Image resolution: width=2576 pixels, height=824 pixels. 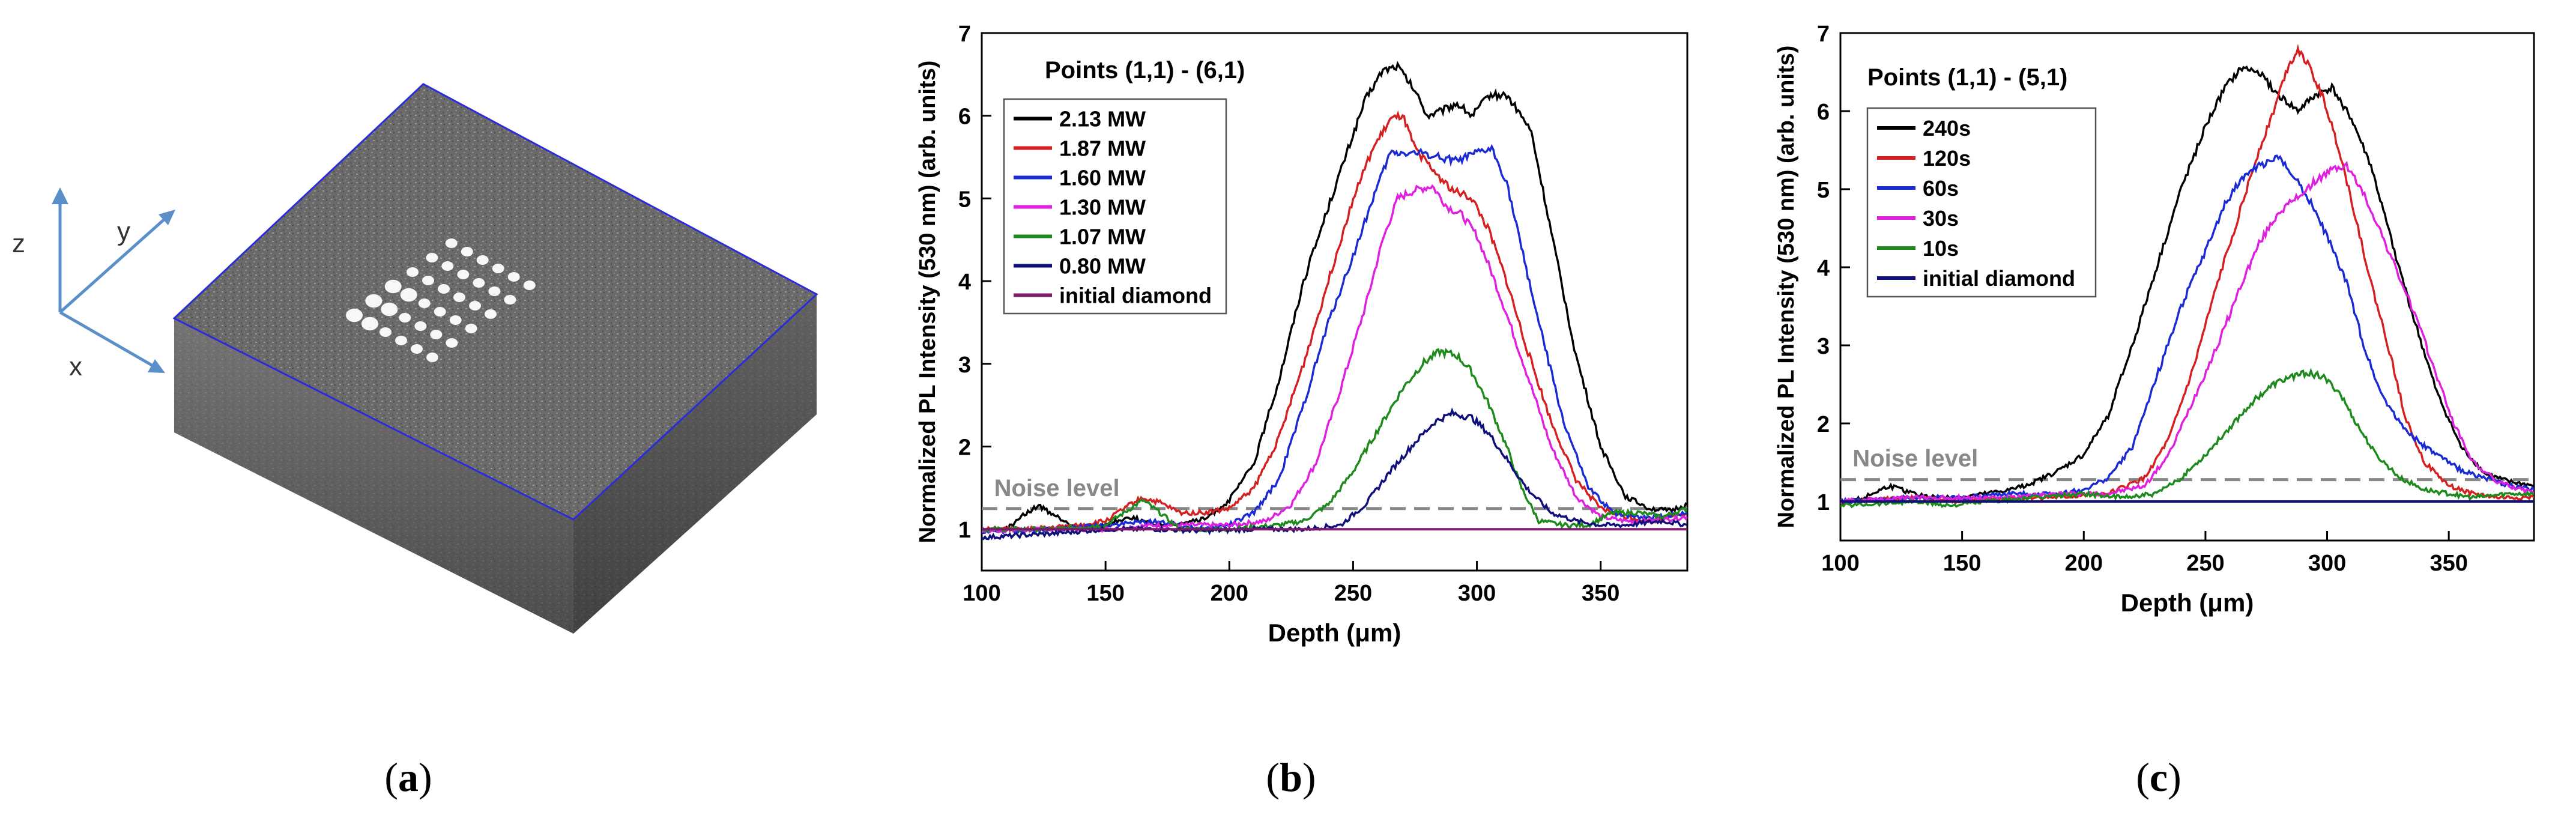 What do you see at coordinates (1102, 207) in the screenshot?
I see `legend-label: 1.30 MW` at bounding box center [1102, 207].